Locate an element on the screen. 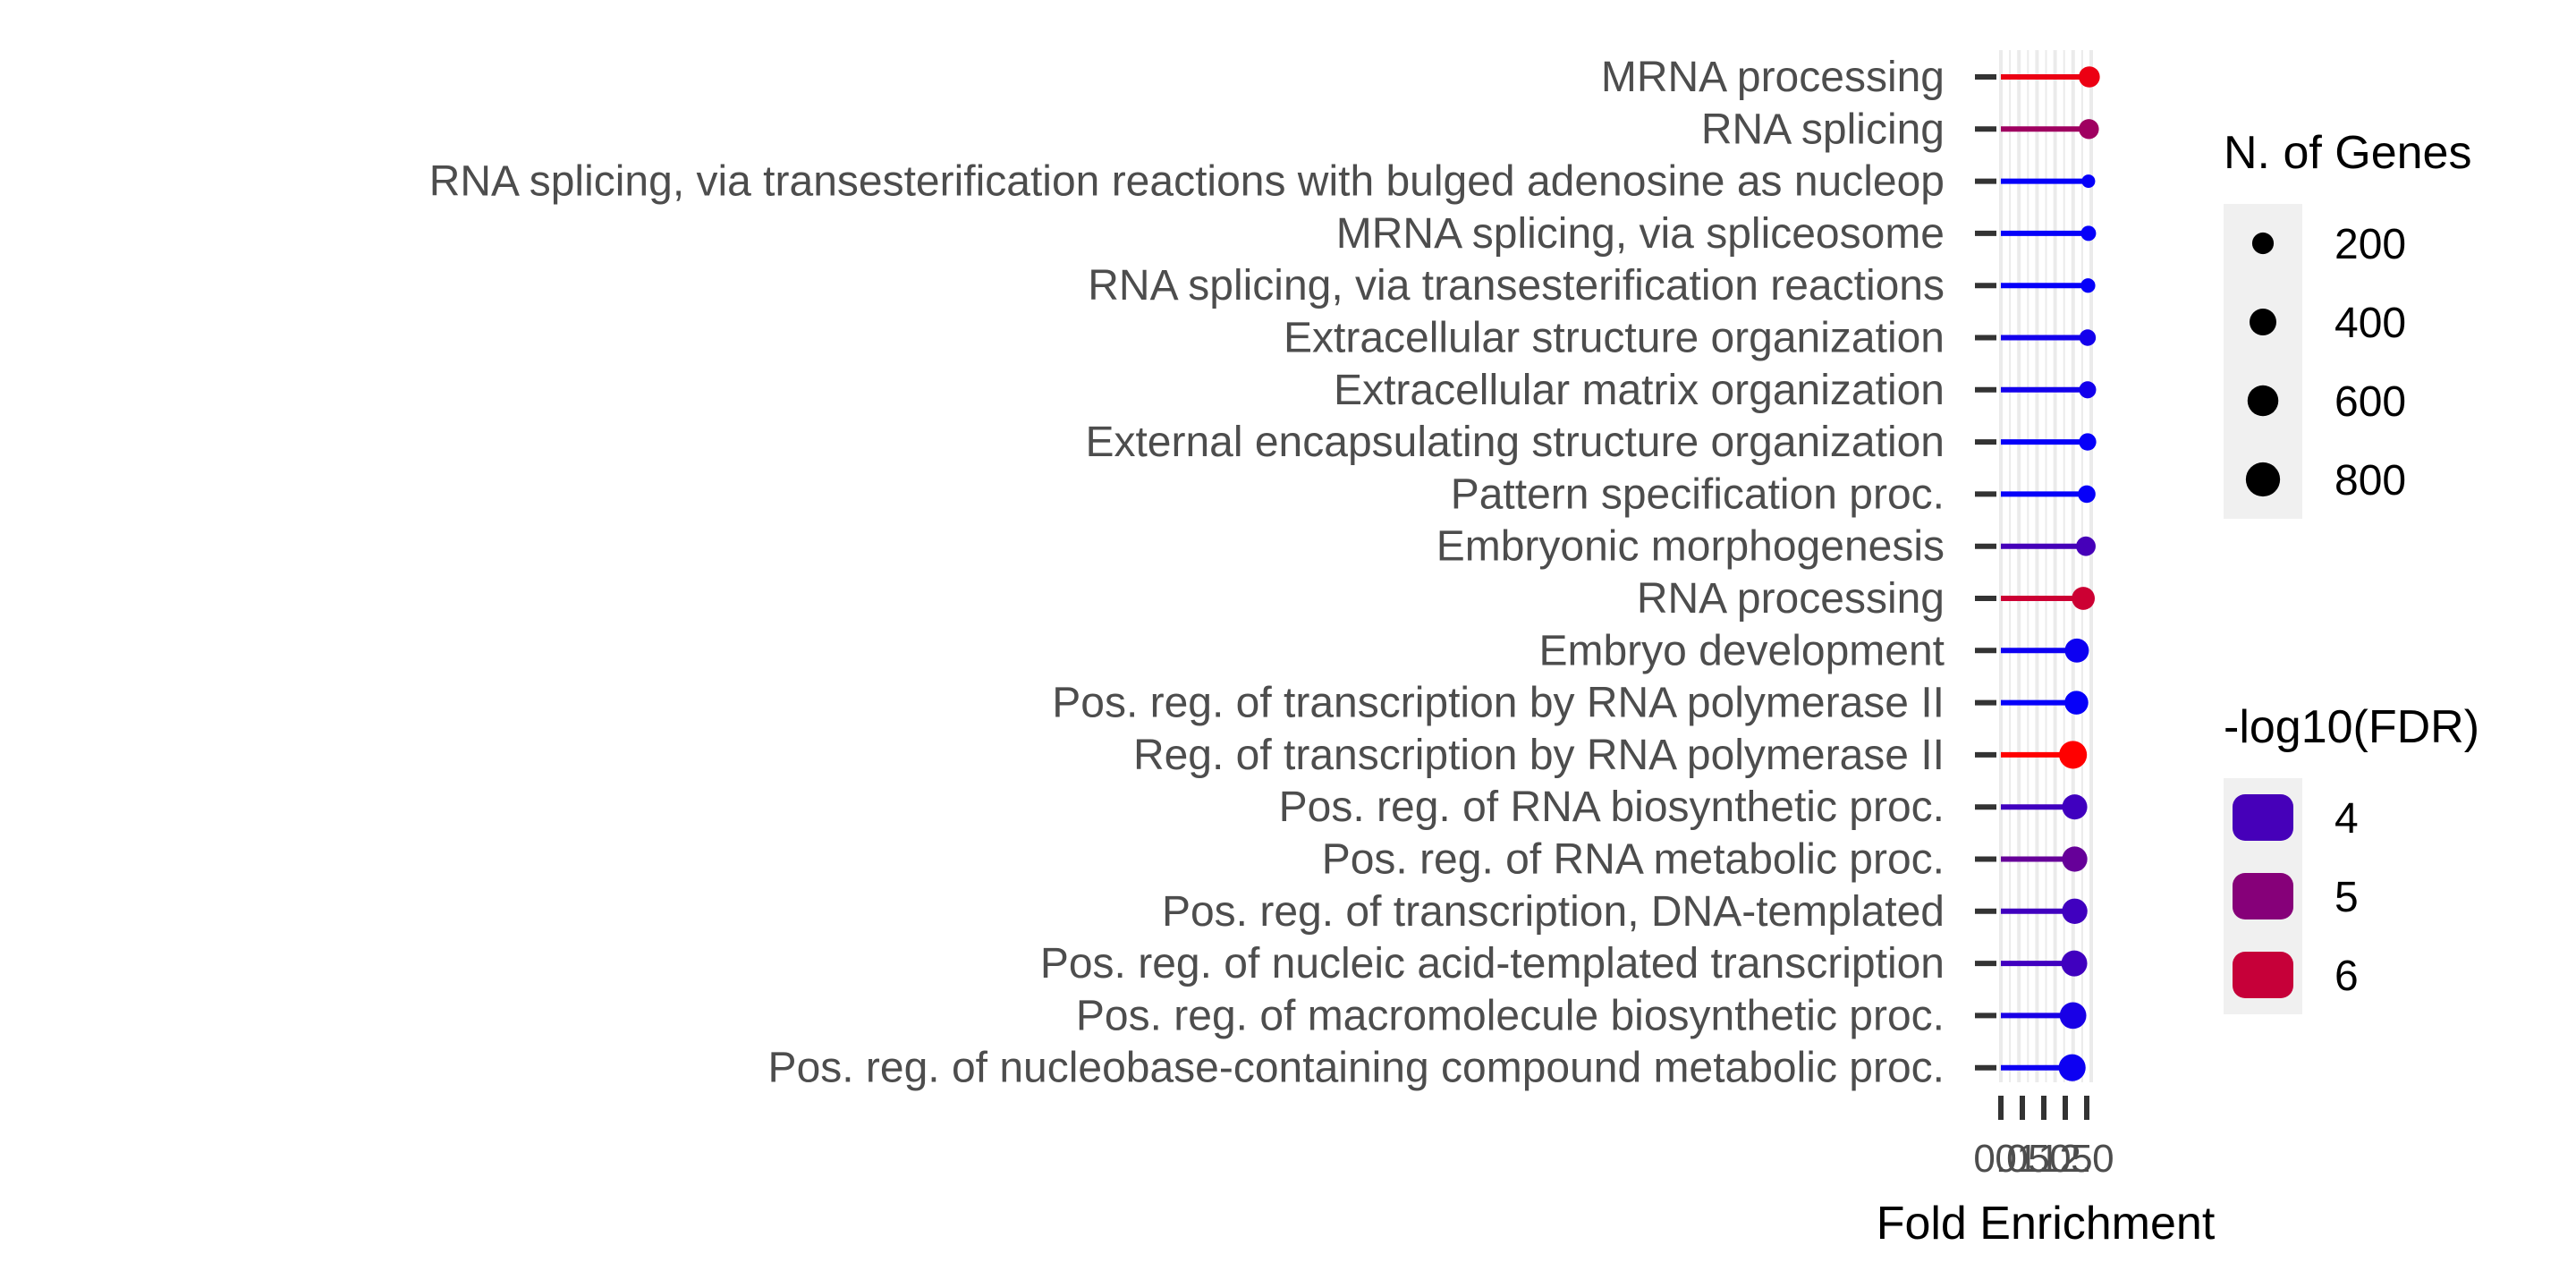 The width and height of the screenshot is (2576, 1288). category-label: Pos. reg. of RNA biosynthetic proc. is located at coordinates (1612, 807).